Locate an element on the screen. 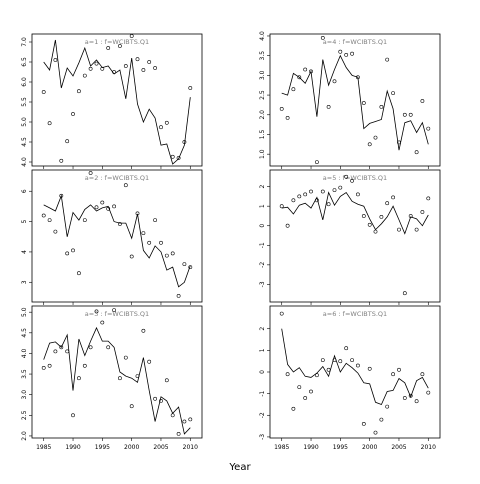 The height and width of the screenshot is (484, 480). y-tick-label: 3.0 is located at coordinates (24, 395).